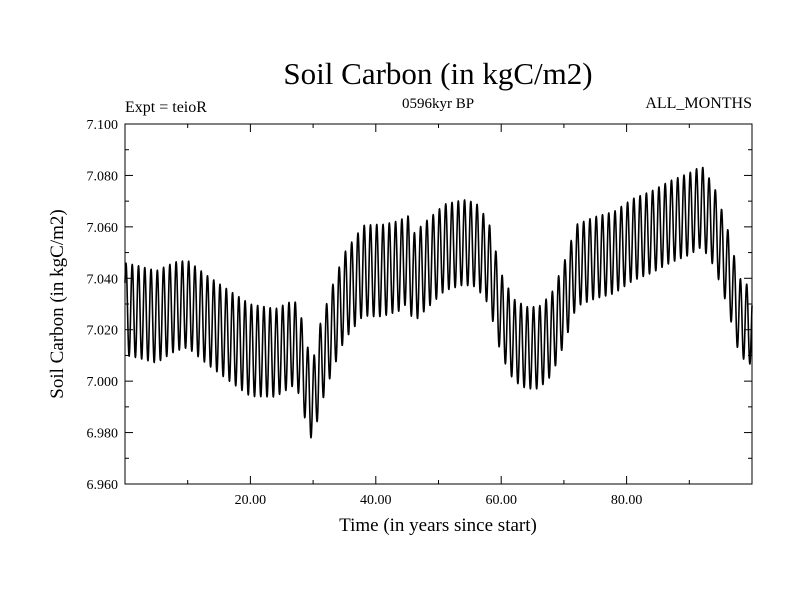 This screenshot has width=800, height=600. Describe the element at coordinates (501, 500) in the screenshot. I see `x-tick-label: 60.00` at that location.